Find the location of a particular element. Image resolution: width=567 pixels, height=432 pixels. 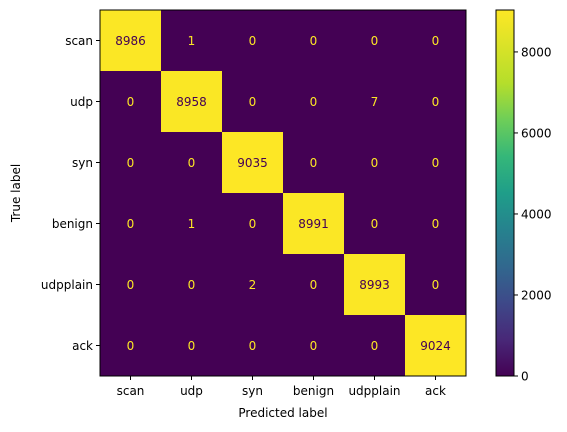

y-tick-label: ack is located at coordinates (82, 346).